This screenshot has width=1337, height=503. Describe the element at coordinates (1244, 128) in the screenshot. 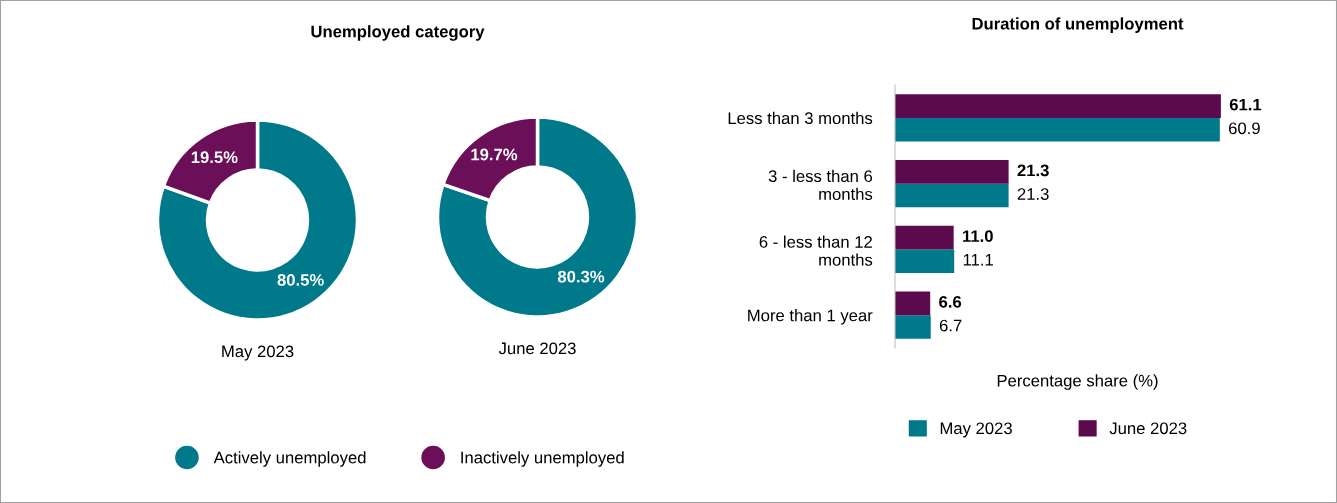

I see `data-label: 60.9` at that location.